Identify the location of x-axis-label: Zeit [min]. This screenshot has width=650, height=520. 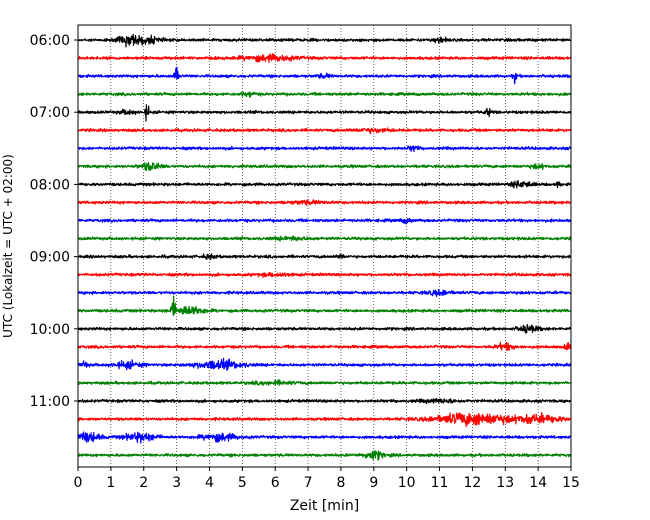
(324, 506).